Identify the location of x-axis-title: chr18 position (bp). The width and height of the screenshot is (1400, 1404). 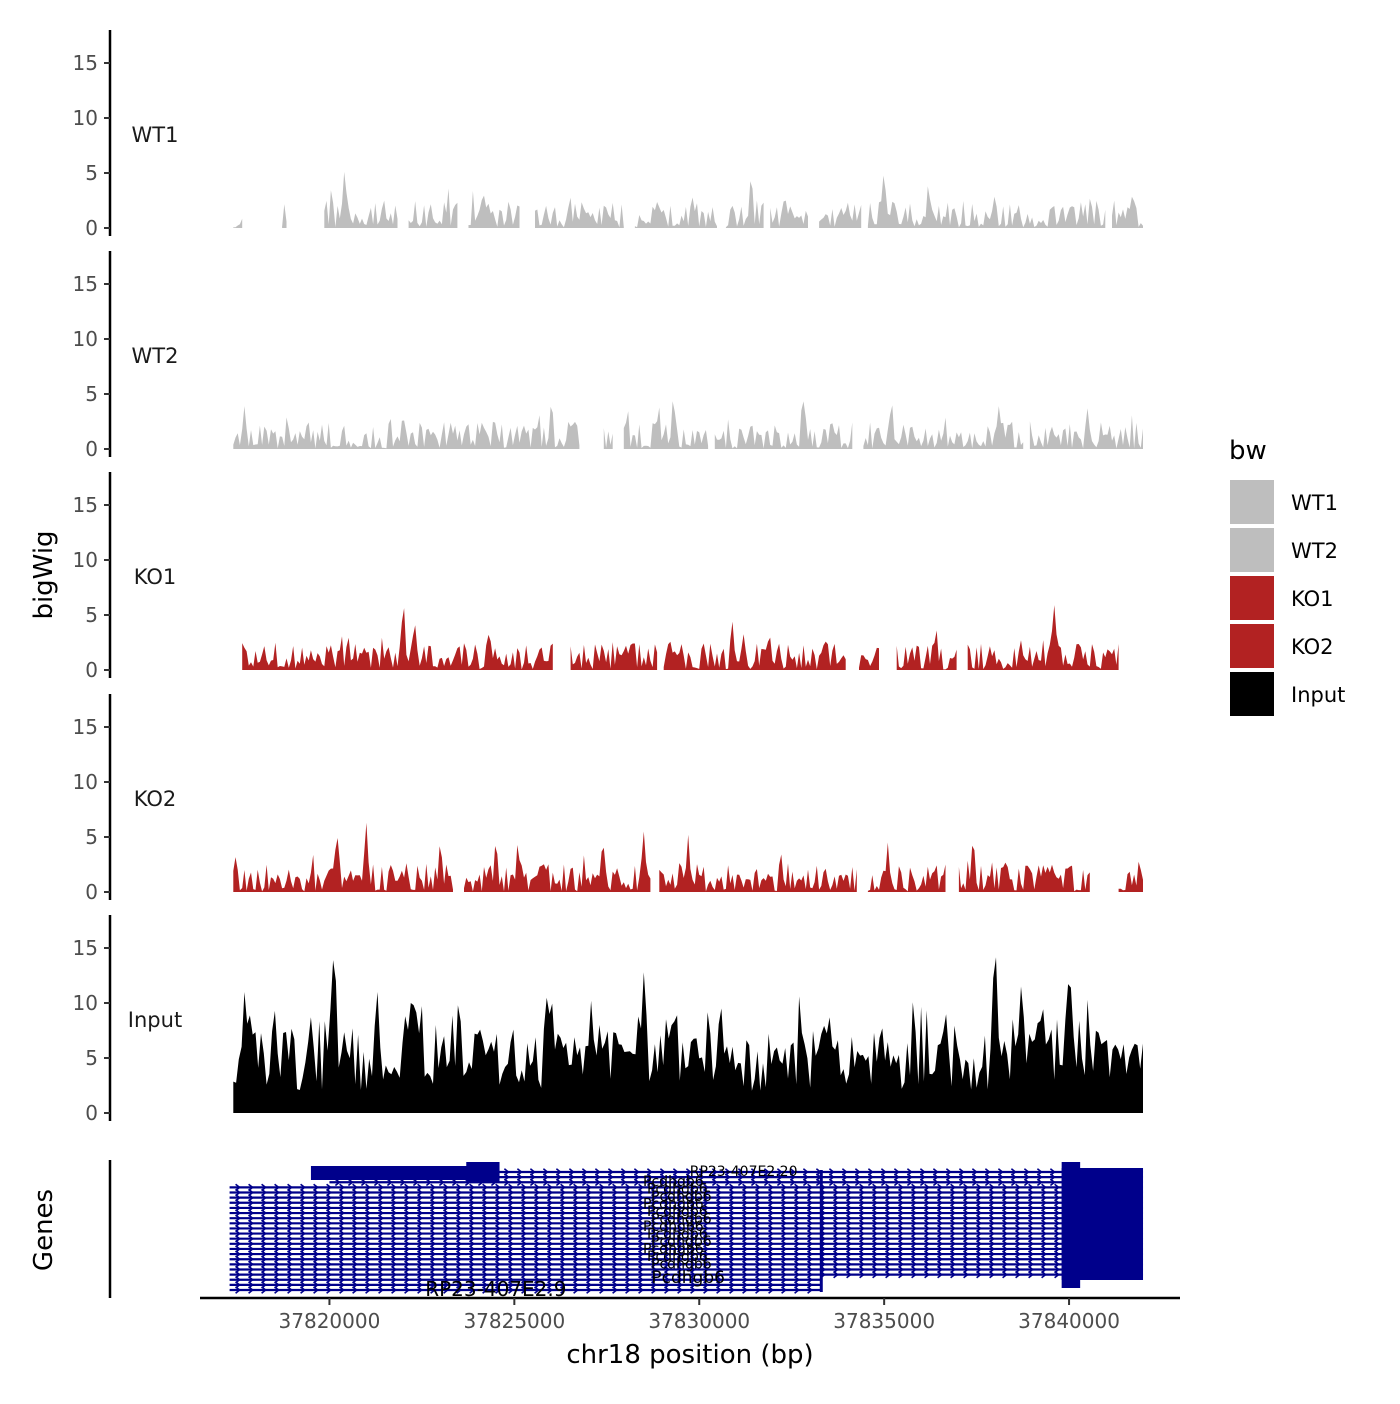
(689, 1355).